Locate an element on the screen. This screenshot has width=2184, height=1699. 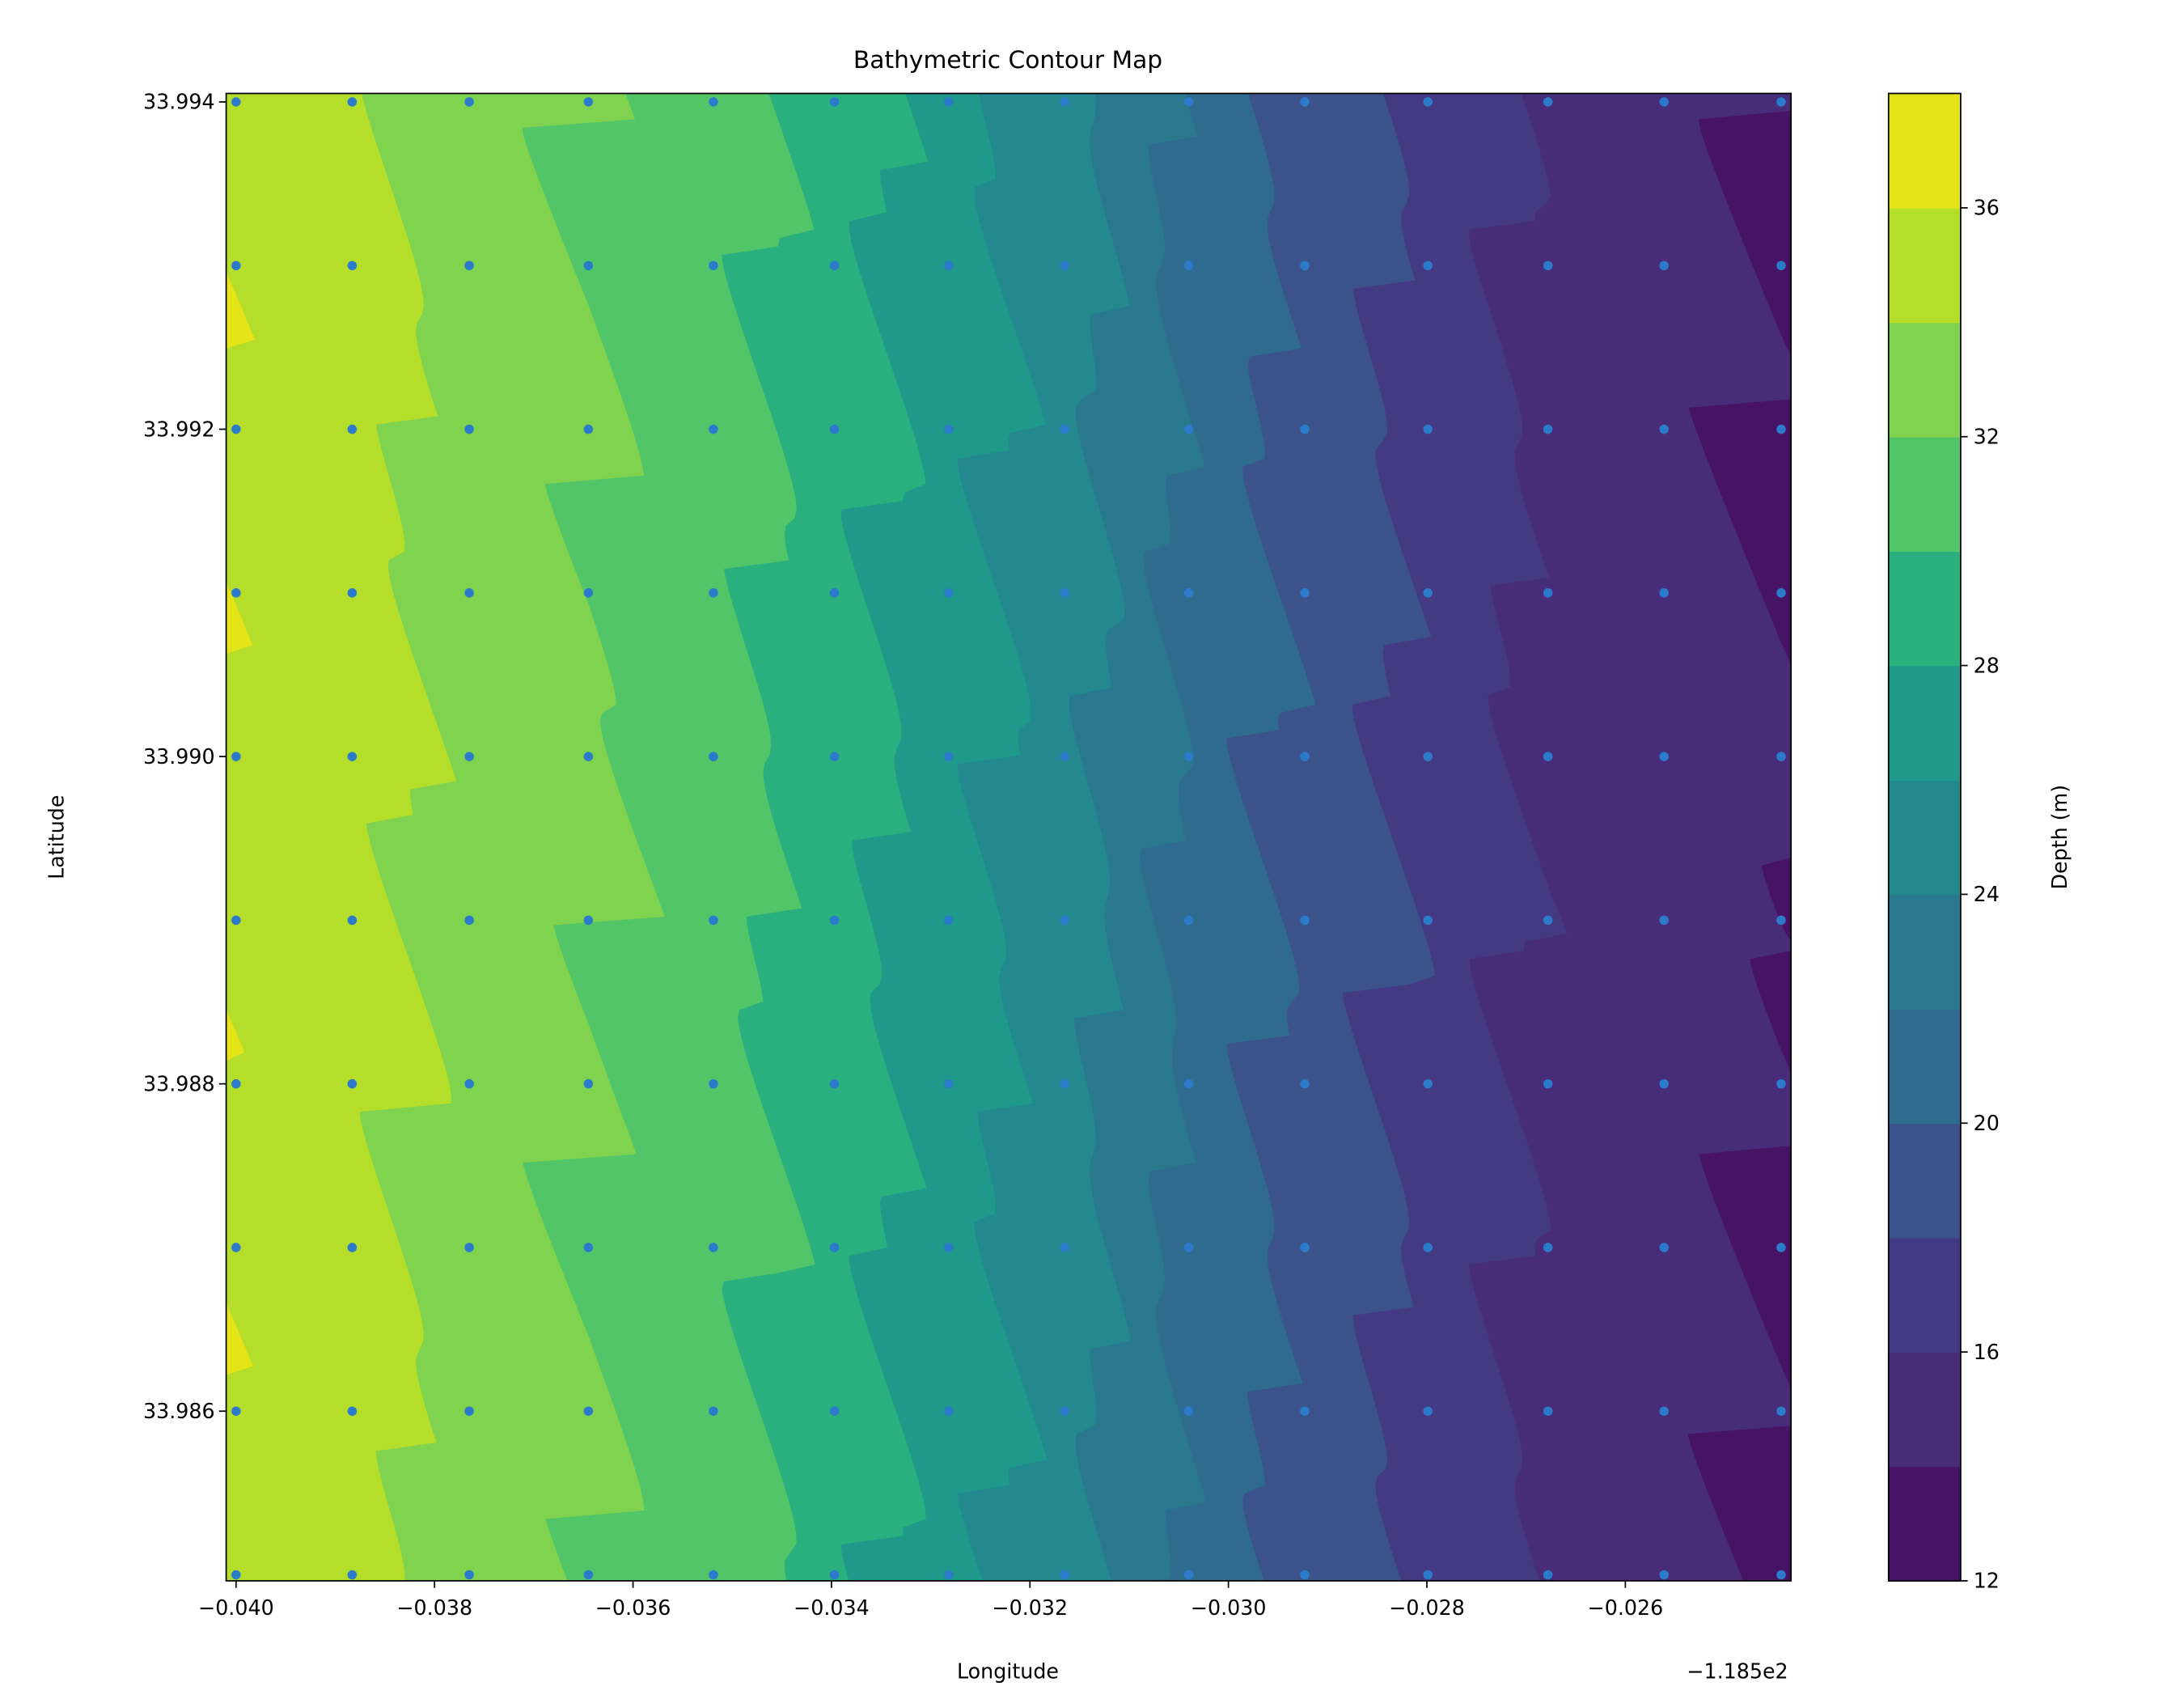
x-tick-label: −0.040 is located at coordinates (236, 1607).